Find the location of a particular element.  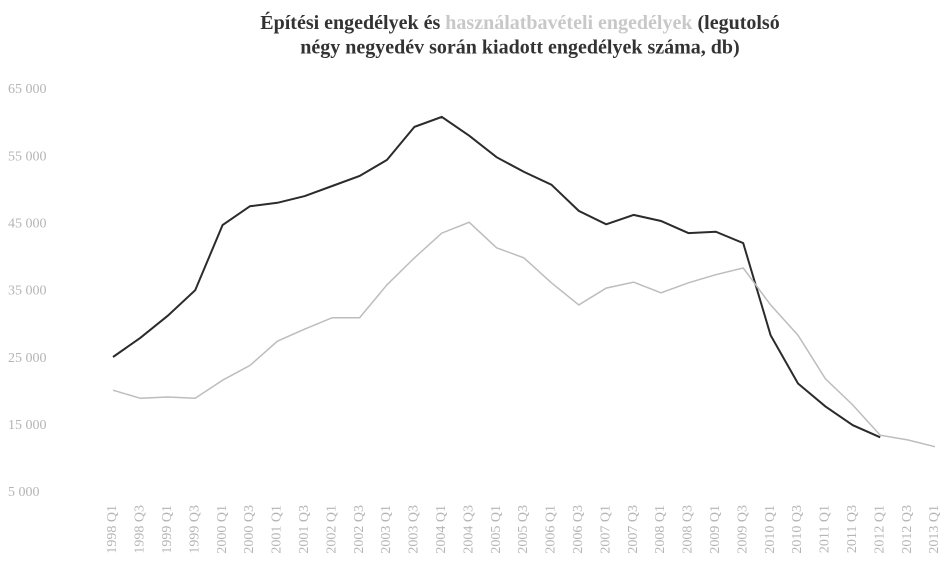

x-tick-label: 2012 Q1 is located at coordinates (879, 529).